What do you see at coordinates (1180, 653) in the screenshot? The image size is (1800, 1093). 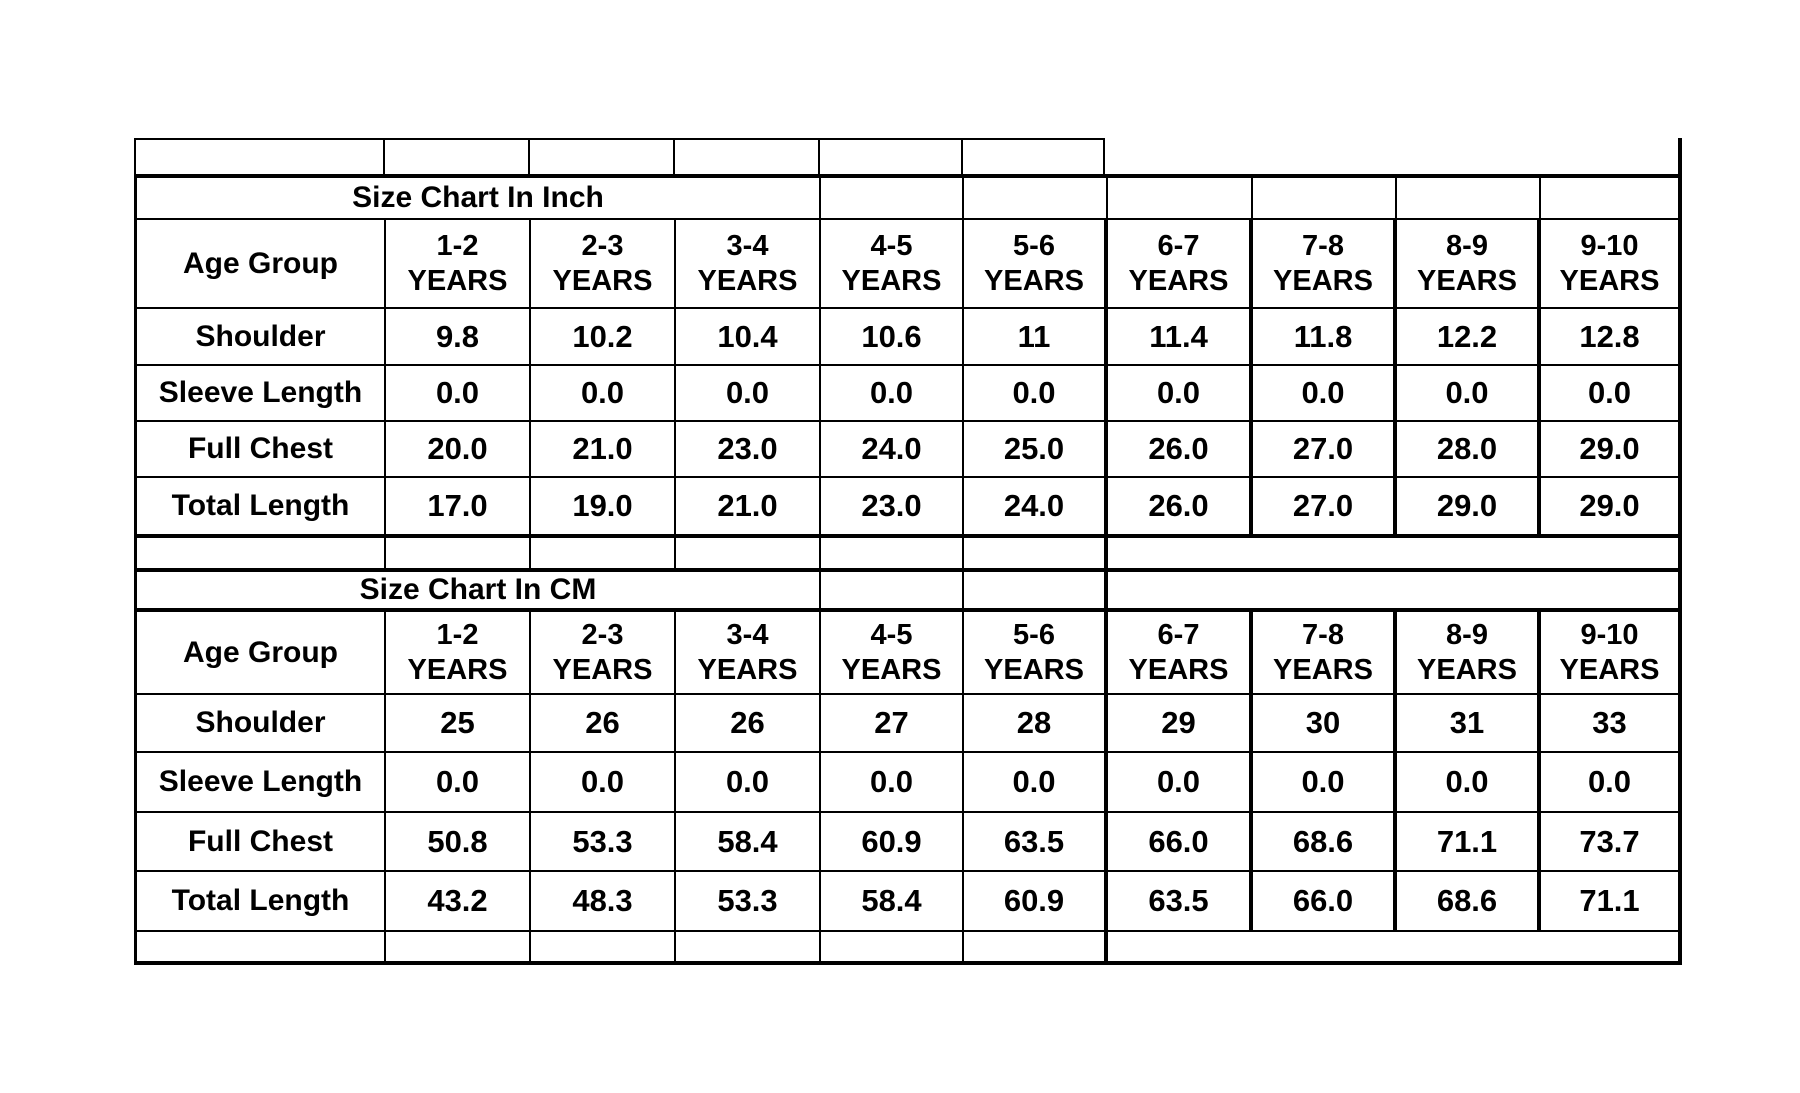 I see `age-col-6-7: 6-7 YEARS` at bounding box center [1180, 653].